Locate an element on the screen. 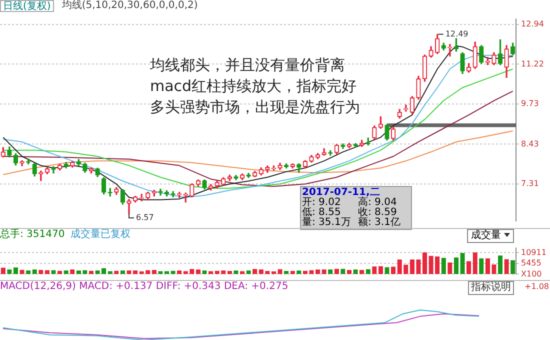 The image size is (550, 340). annotation: 量: 35.1万 is located at coordinates (327, 222).